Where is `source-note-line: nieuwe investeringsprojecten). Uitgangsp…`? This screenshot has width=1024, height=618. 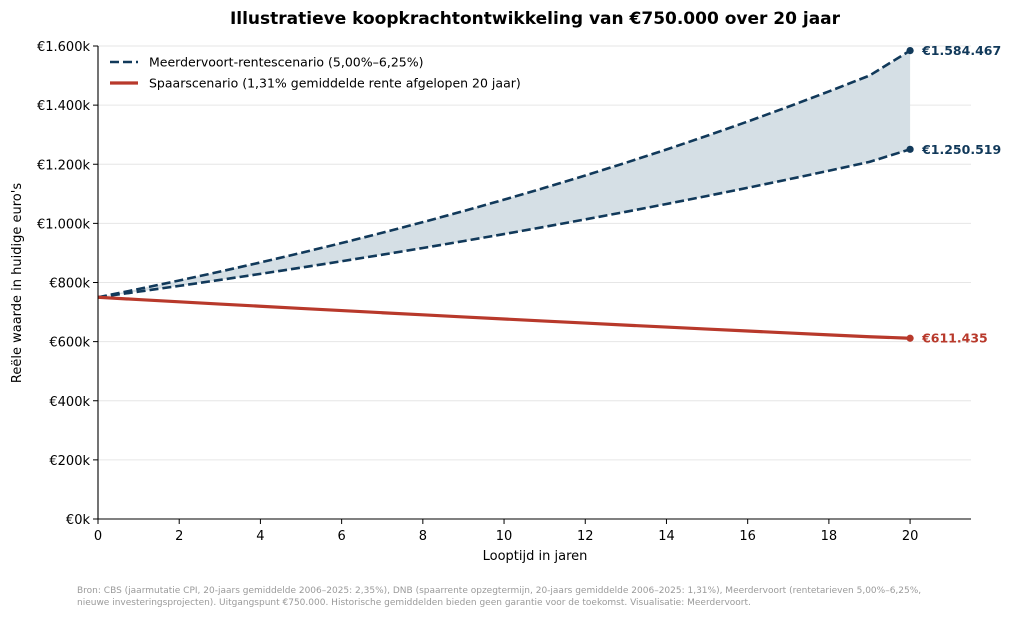 source-note-line: nieuwe investeringsprojecten). Uitgangsp… is located at coordinates (414, 603).